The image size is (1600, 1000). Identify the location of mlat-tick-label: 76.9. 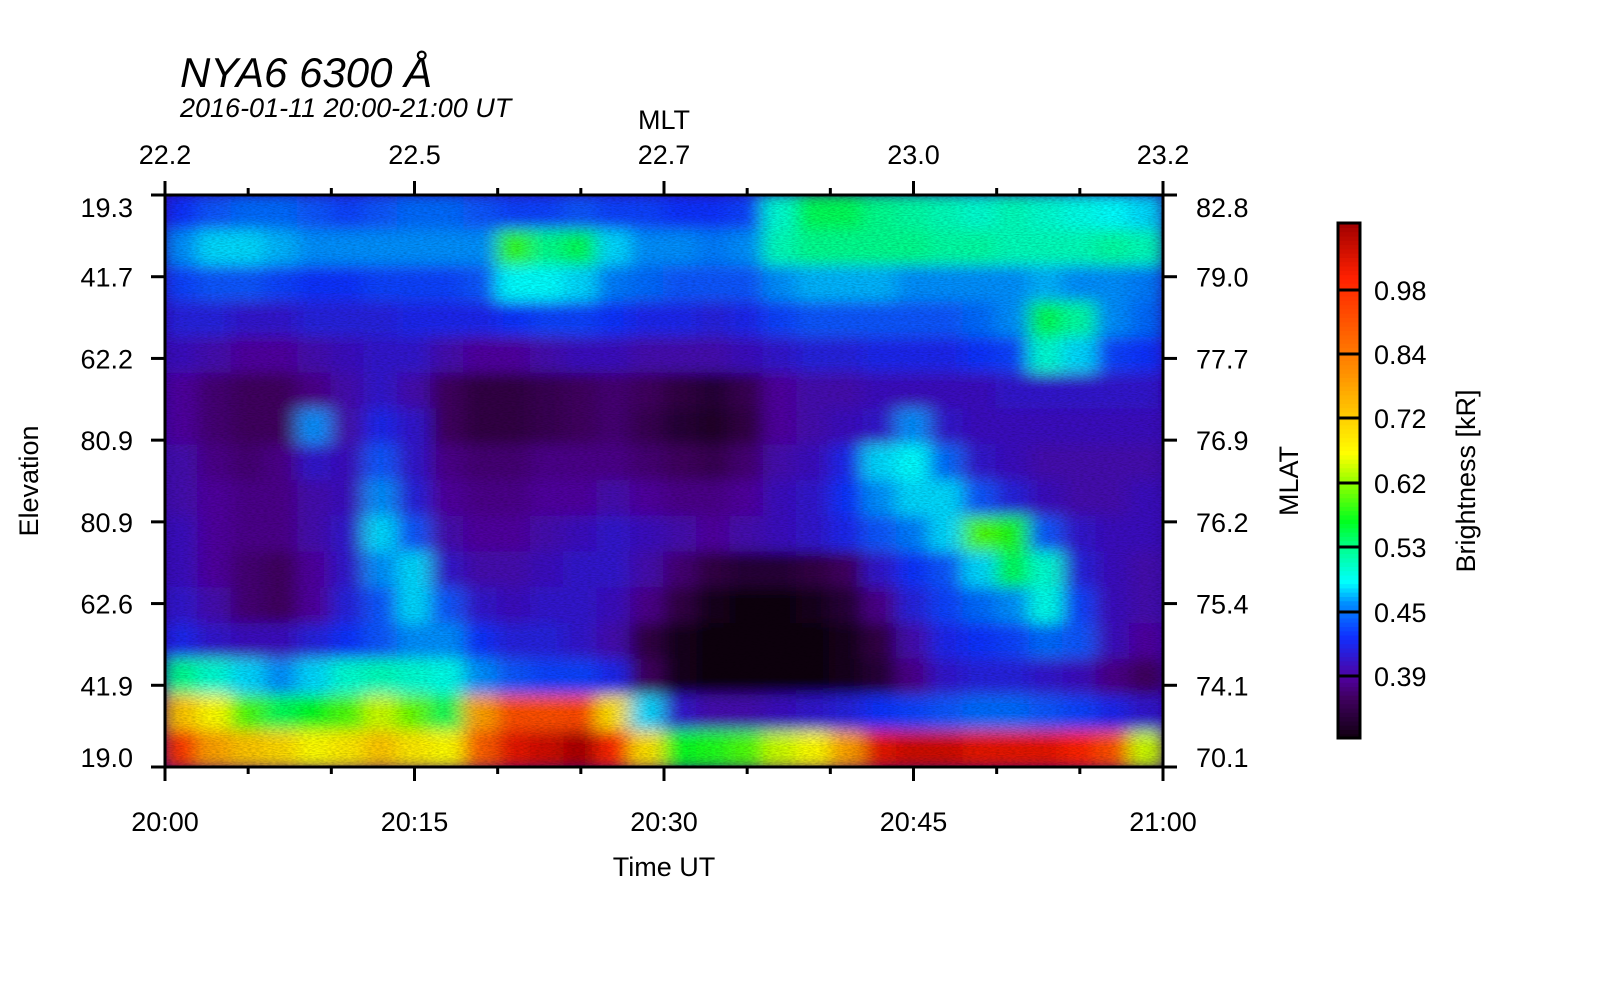
(1222, 441).